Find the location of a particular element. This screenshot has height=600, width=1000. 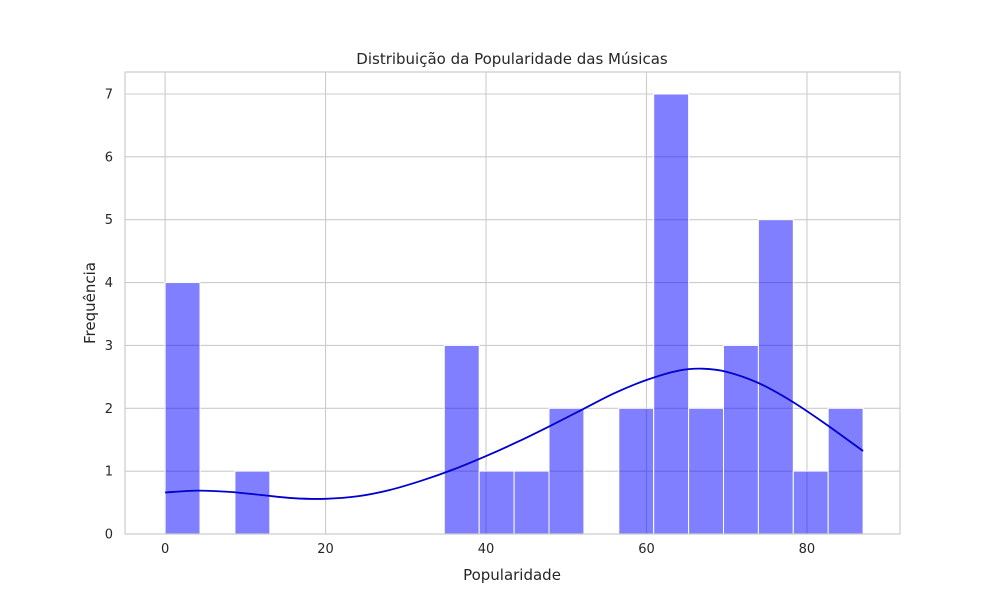

chart-title: Distribuição da Popularidade das Músicas is located at coordinates (512, 59).